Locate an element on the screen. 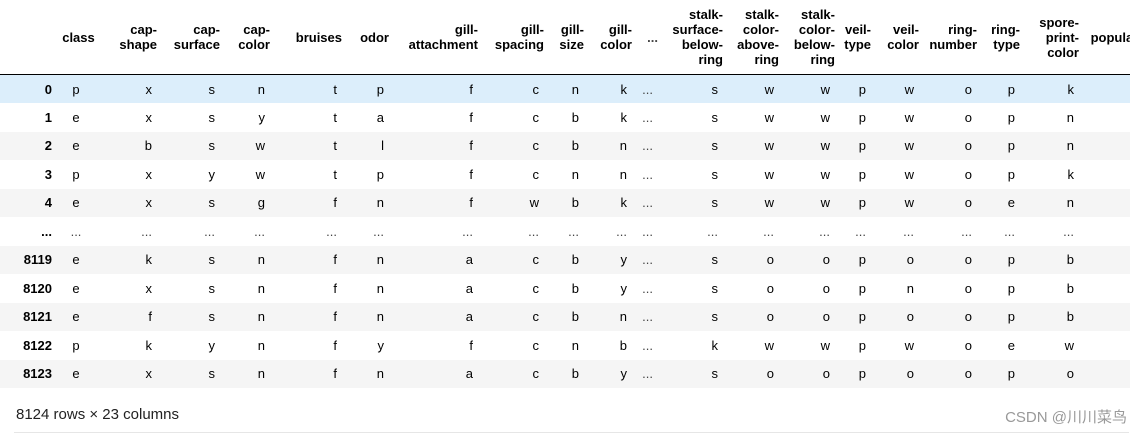 This screenshot has height=435, width=1143. table-row: 4 e x s g f n f w b k... s w w p w o e n is located at coordinates (565, 202).